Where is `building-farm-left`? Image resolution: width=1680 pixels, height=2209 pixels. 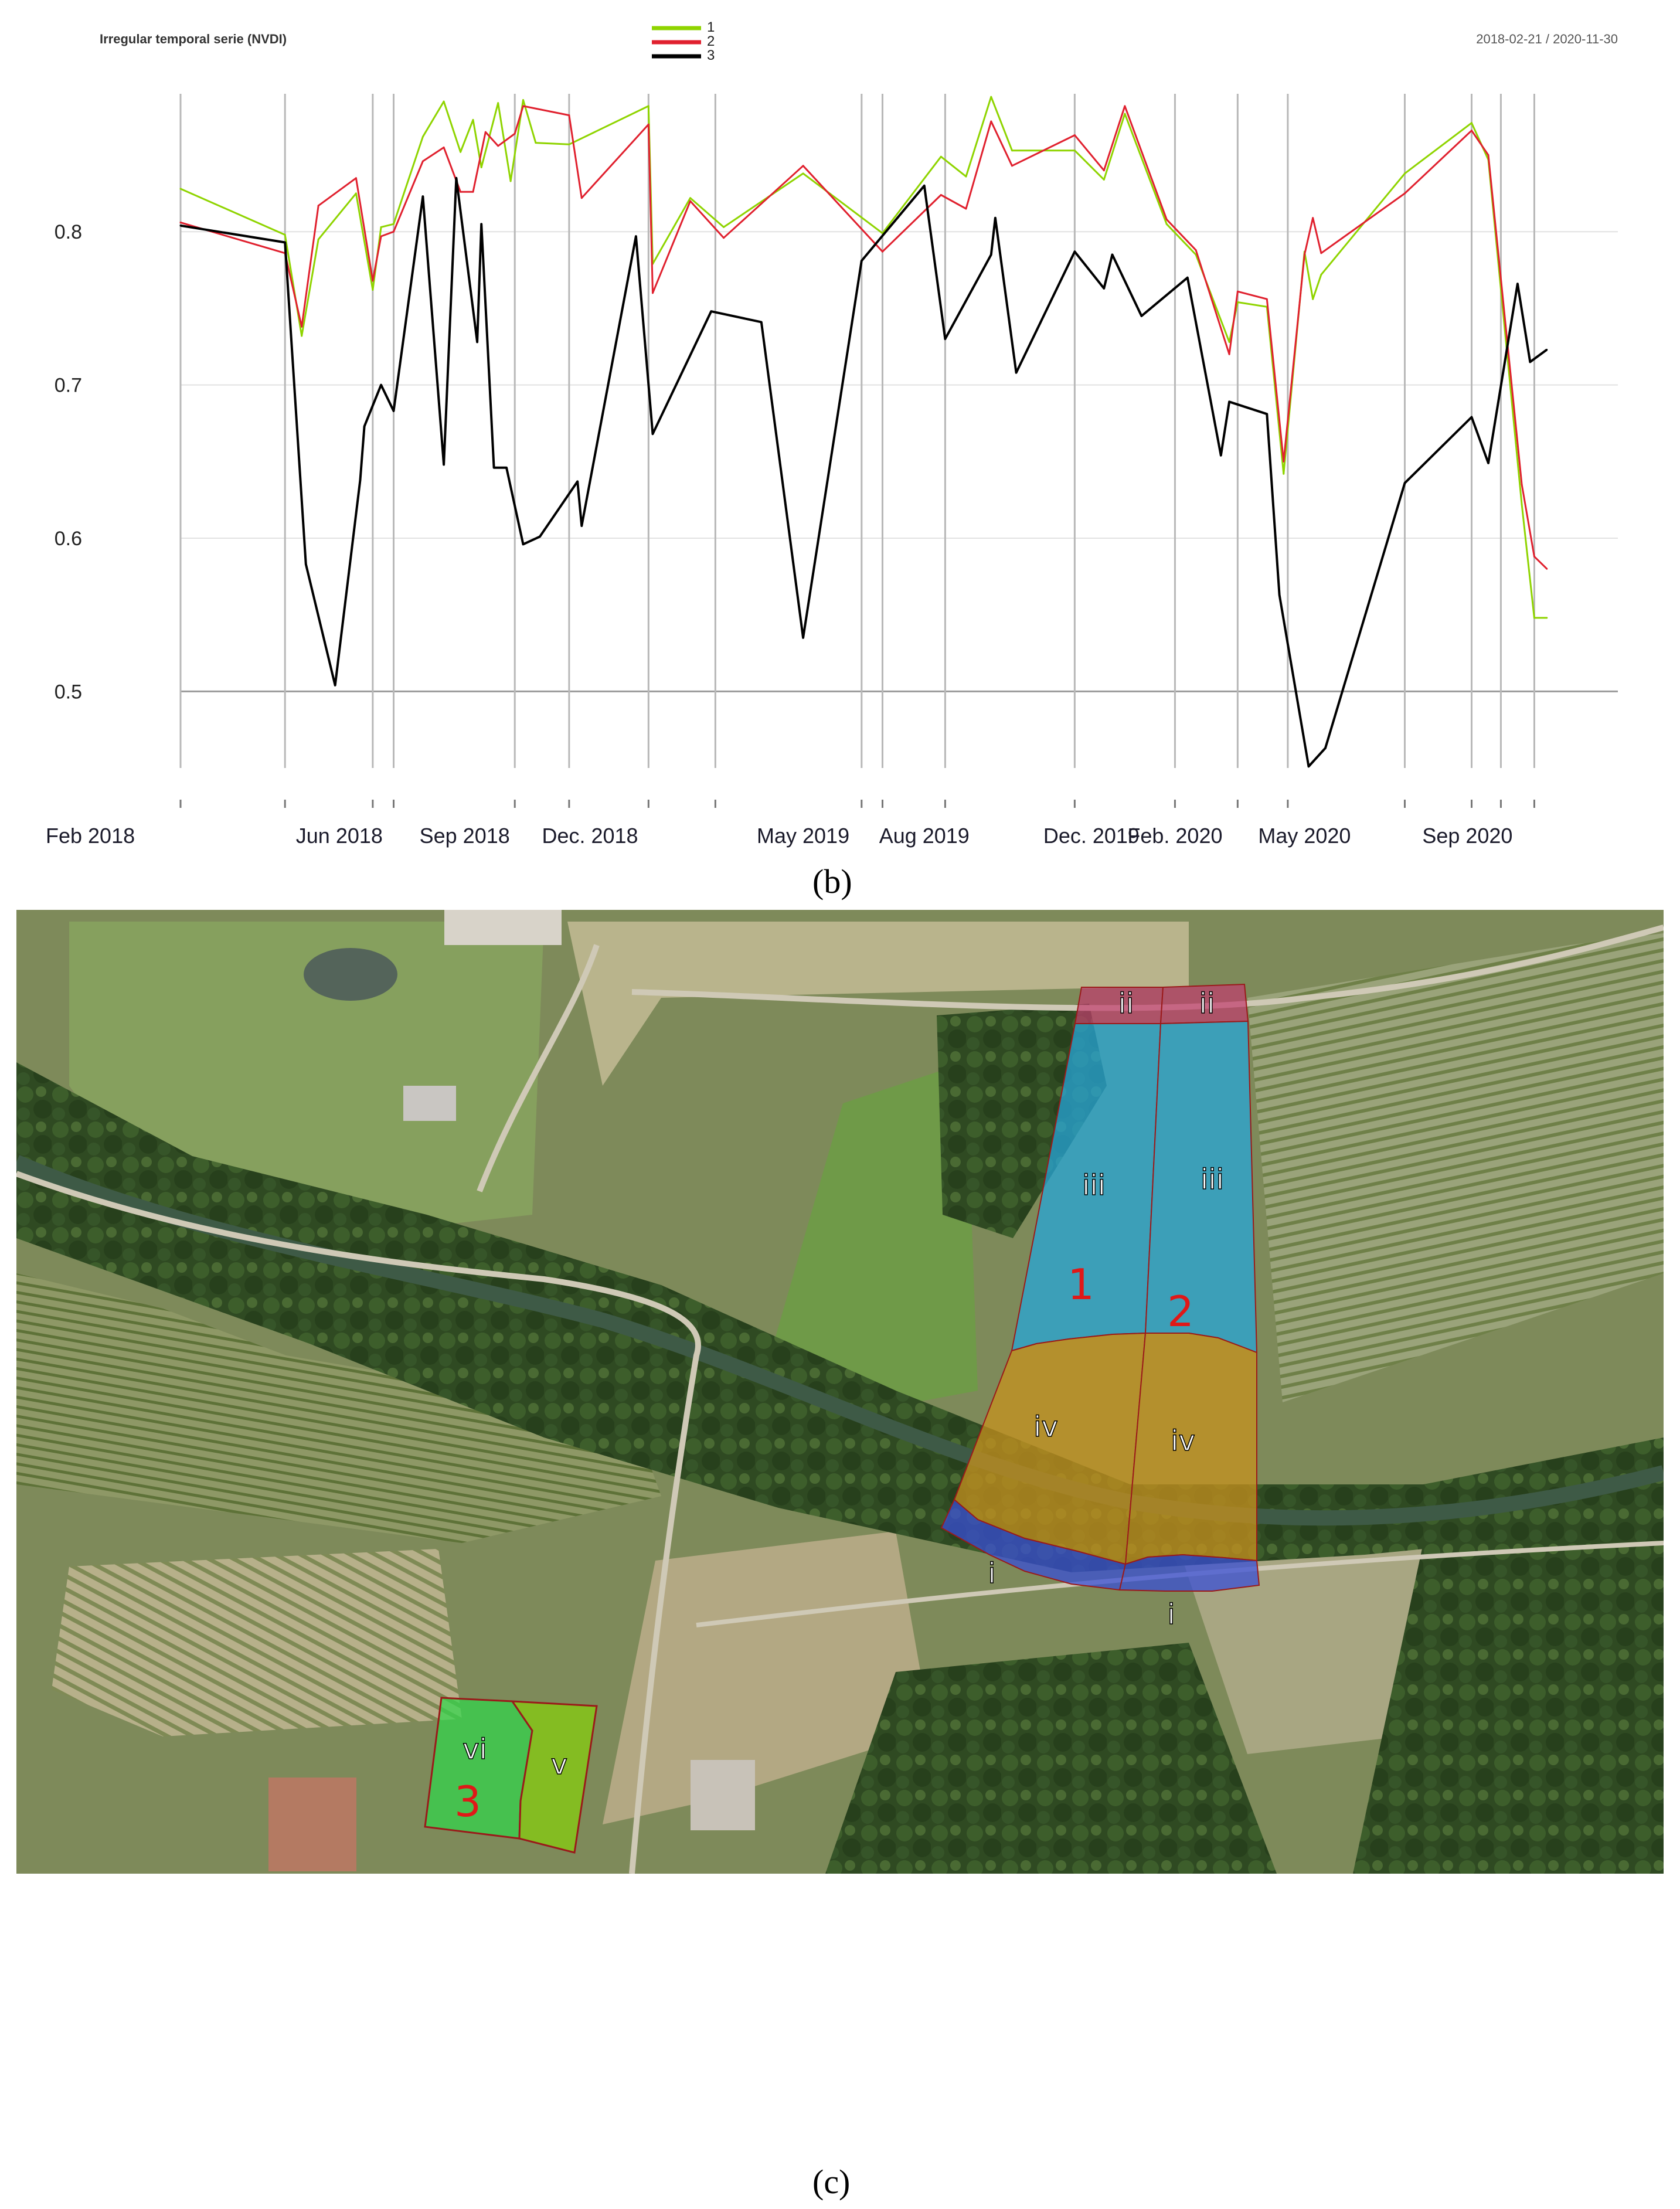
building-farm-left is located at coordinates (312, 1824).